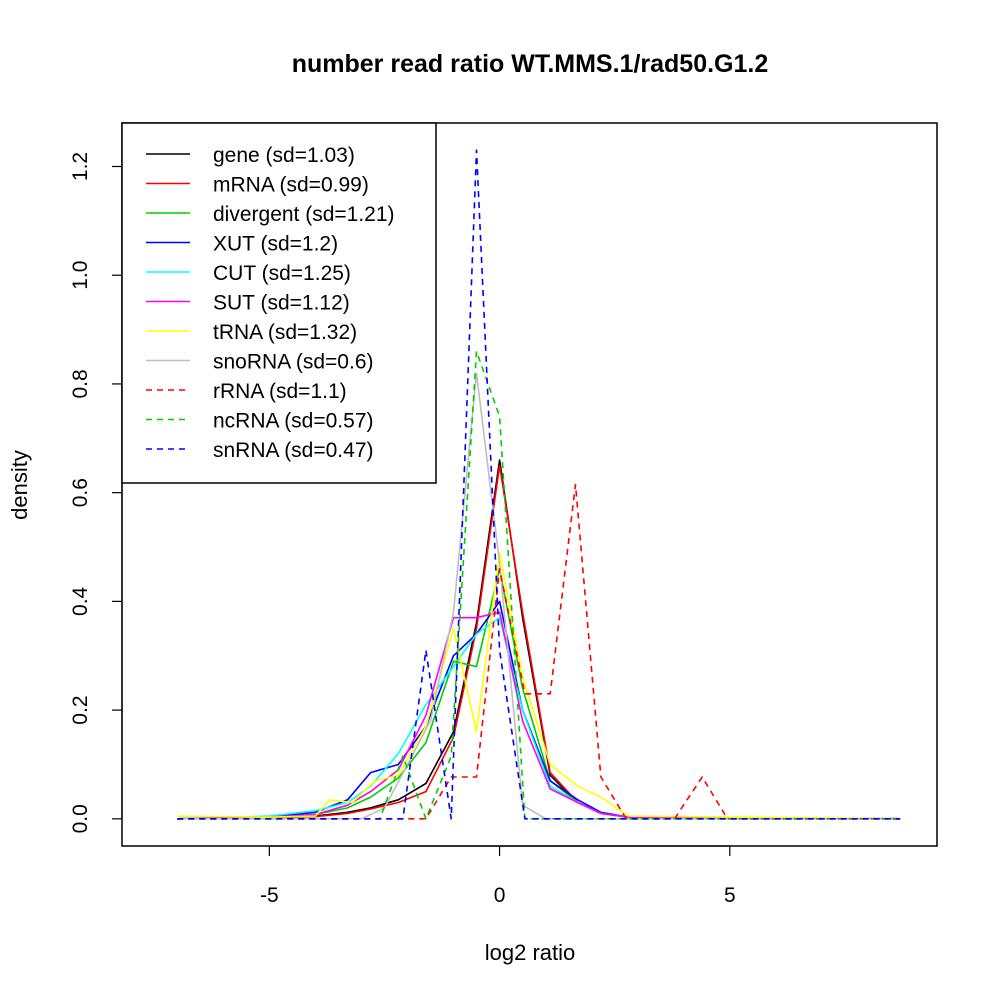 Image resolution: width=1000 pixels, height=1000 pixels. I want to click on y-axis-label: density, so click(19, 485).